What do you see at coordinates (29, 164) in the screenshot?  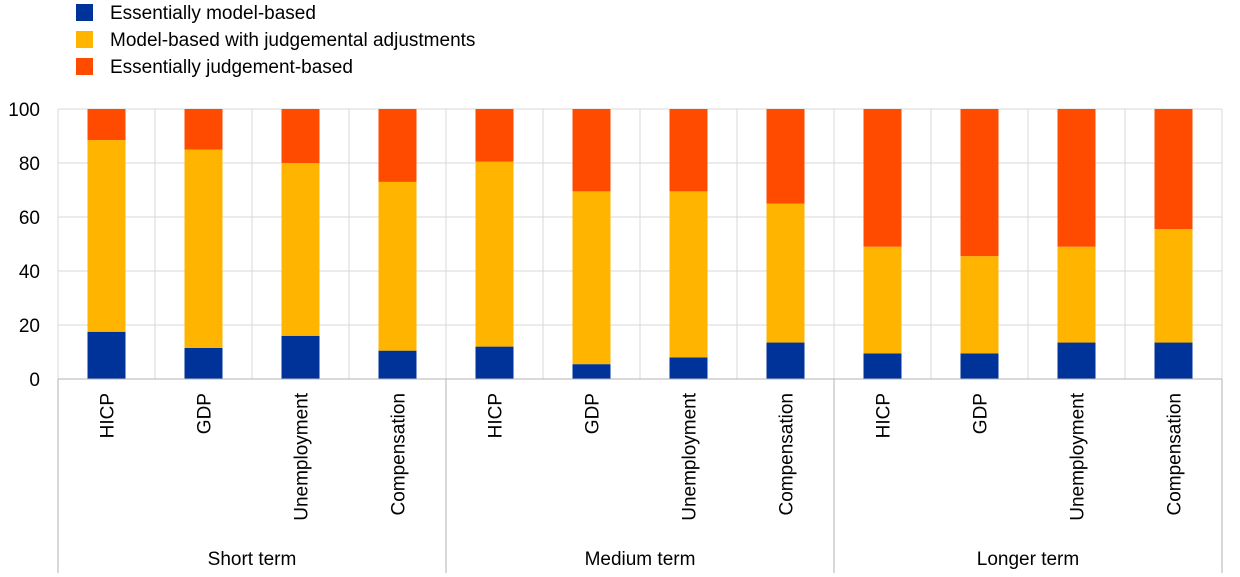 I see `y-tick-label: 80` at bounding box center [29, 164].